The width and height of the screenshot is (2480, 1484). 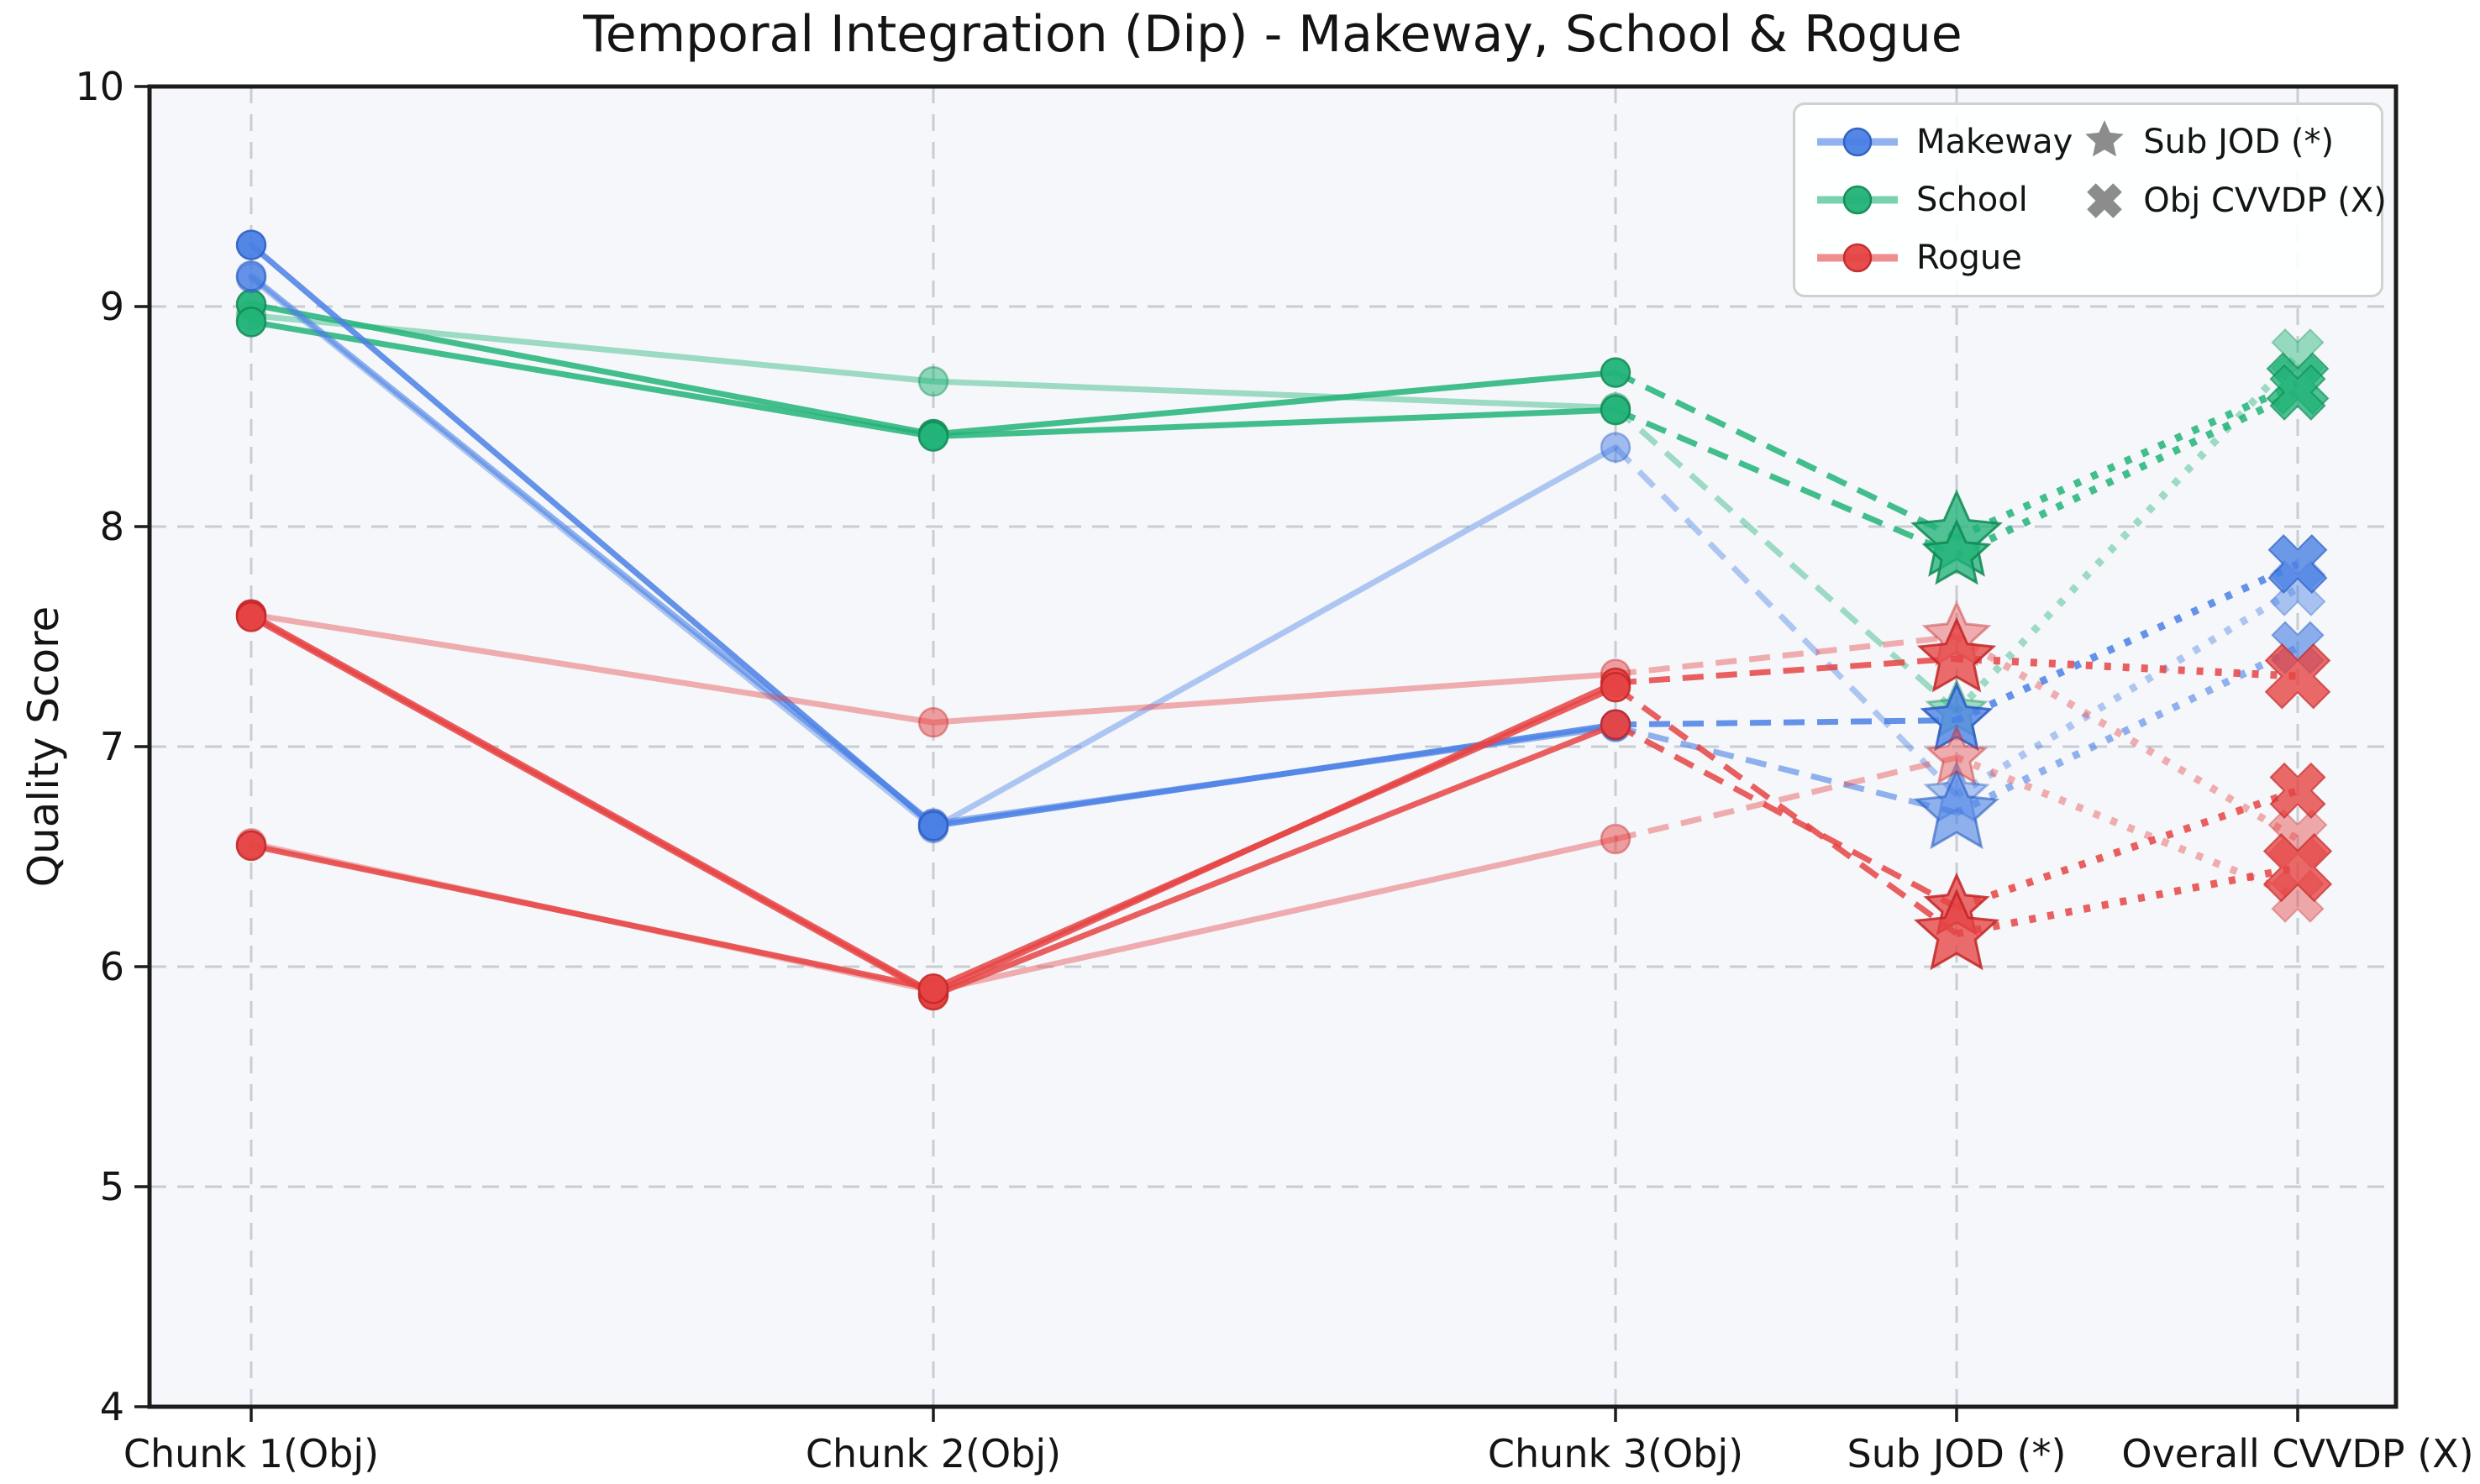 I want to click on star-icon, so click(x=2105, y=139).